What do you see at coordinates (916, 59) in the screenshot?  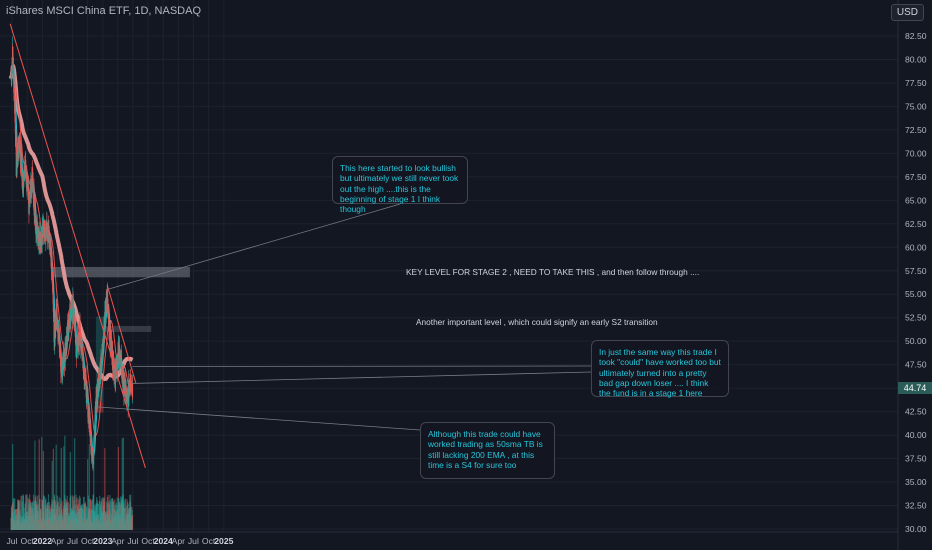 I see `price-tick-label: 80.00` at bounding box center [916, 59].